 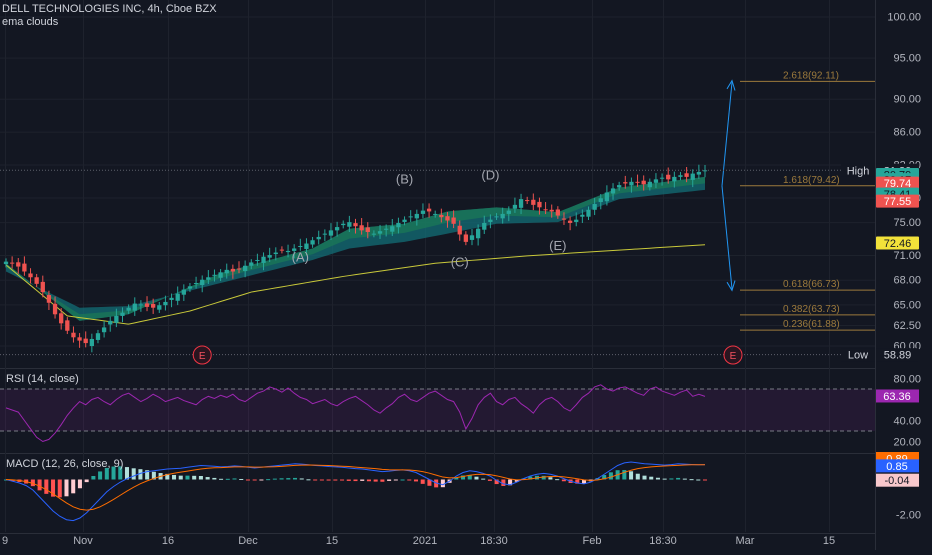 What do you see at coordinates (727, 134) in the screenshot?
I see `projection-up-line` at bounding box center [727, 134].